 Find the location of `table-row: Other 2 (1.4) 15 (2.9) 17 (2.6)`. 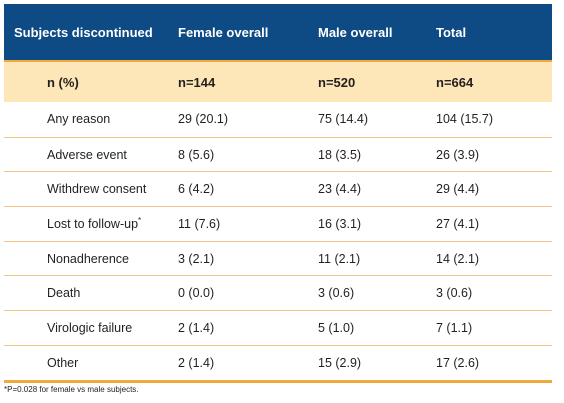

table-row: Other 2 (1.4) 15 (2.9) 17 (2.6) is located at coordinates (278, 362).